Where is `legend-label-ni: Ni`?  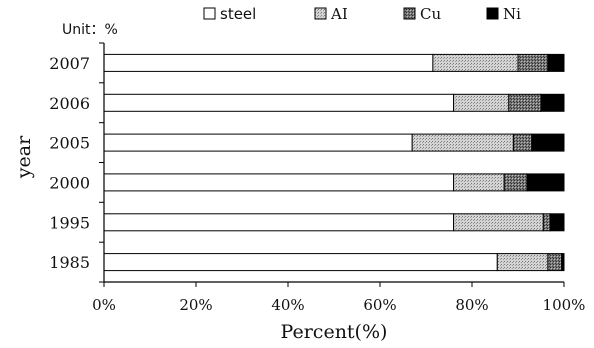 legend-label-ni: Ni is located at coordinates (512, 14).